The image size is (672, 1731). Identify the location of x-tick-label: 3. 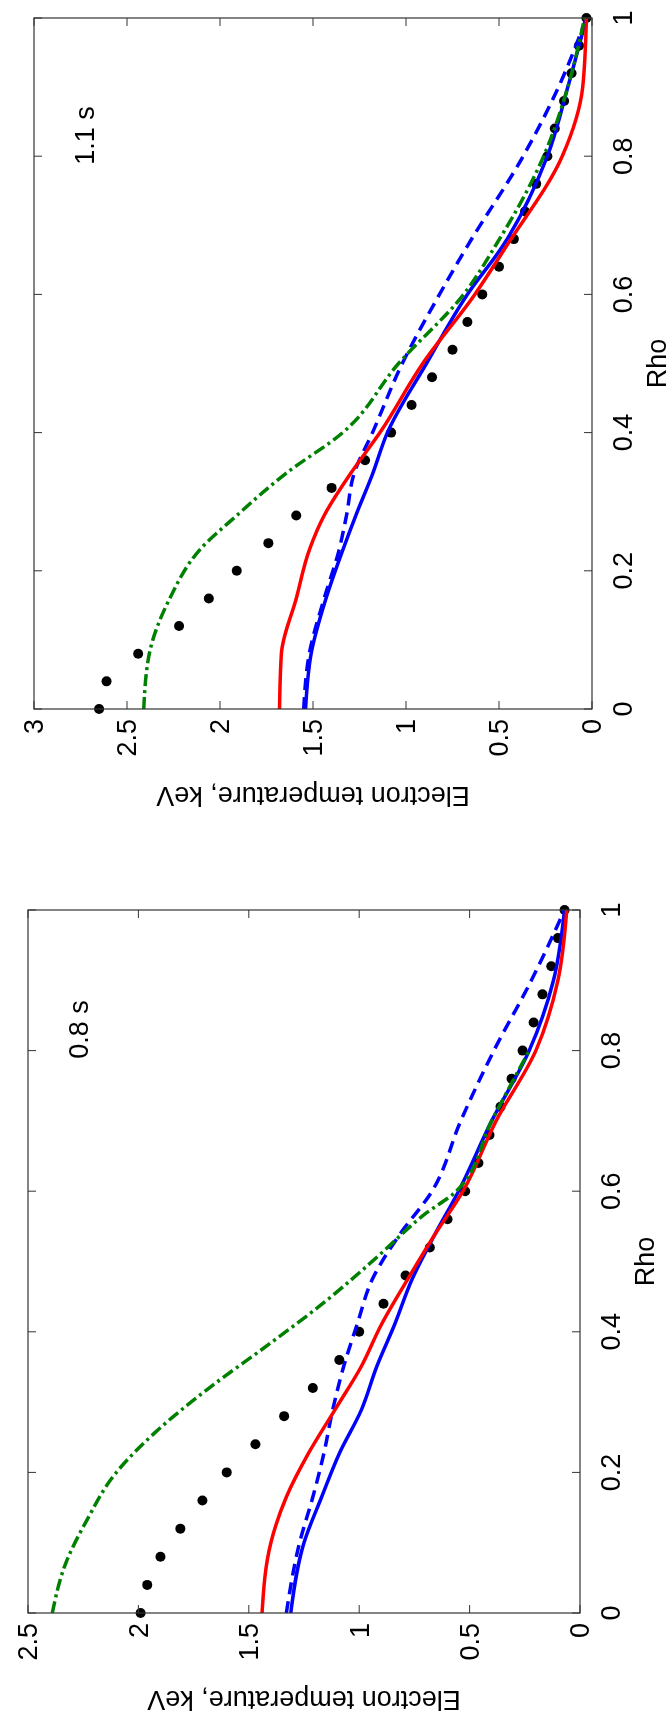
(34, 727).